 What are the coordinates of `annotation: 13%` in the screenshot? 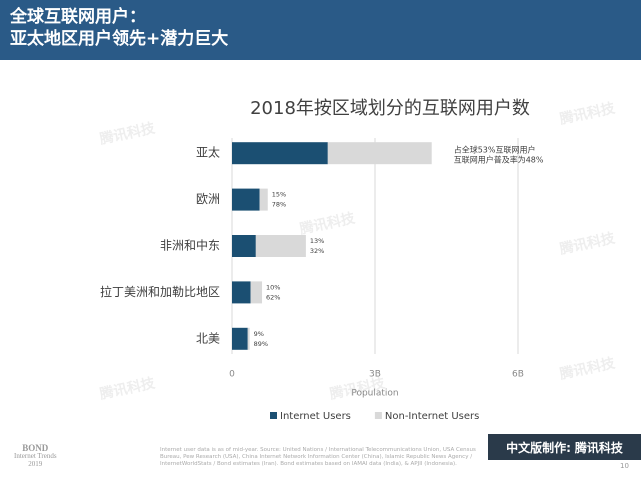 It's located at (317, 241).